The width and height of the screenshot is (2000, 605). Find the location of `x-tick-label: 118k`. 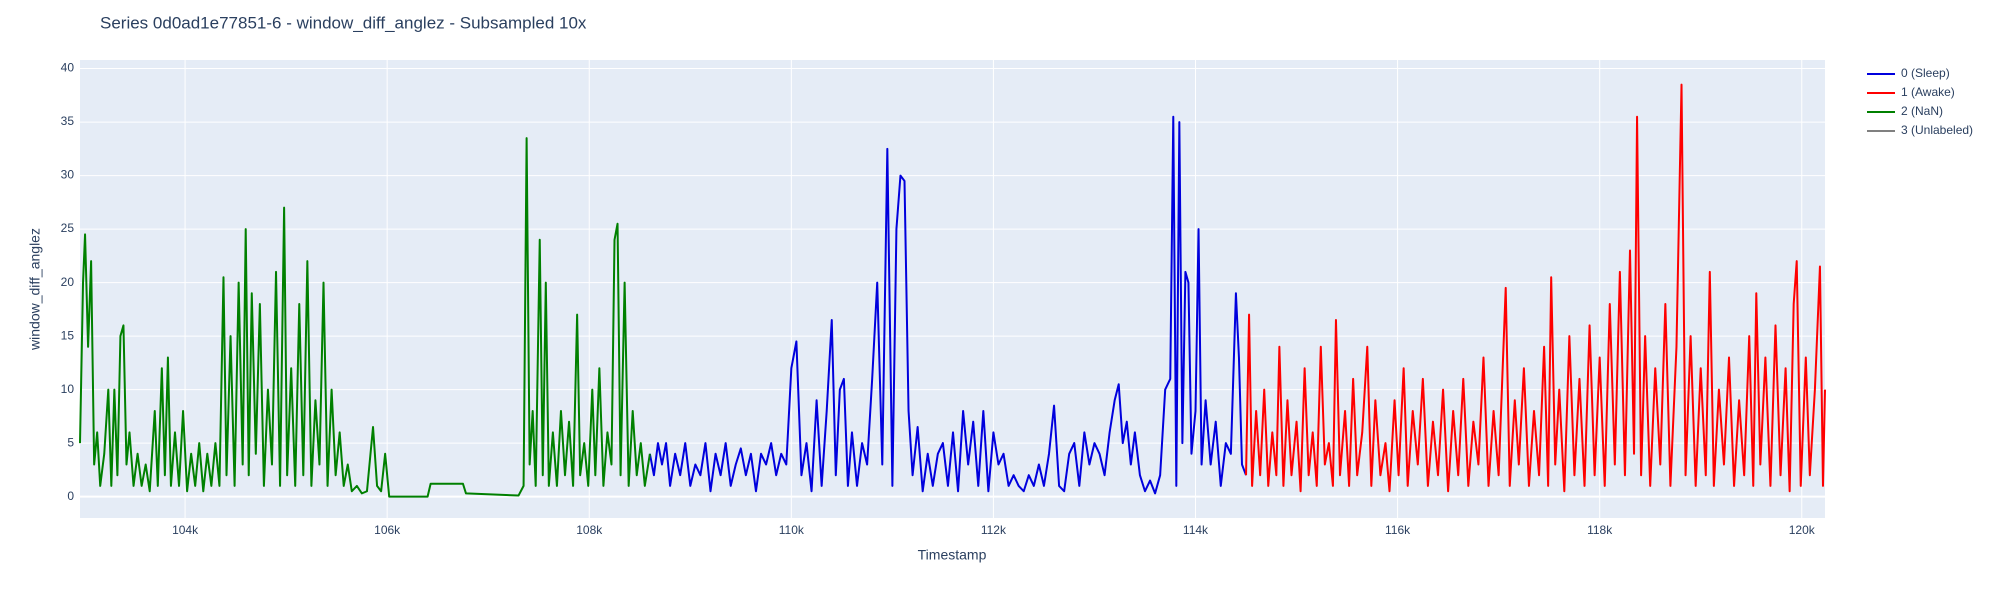

x-tick-label: 118k is located at coordinates (1600, 530).